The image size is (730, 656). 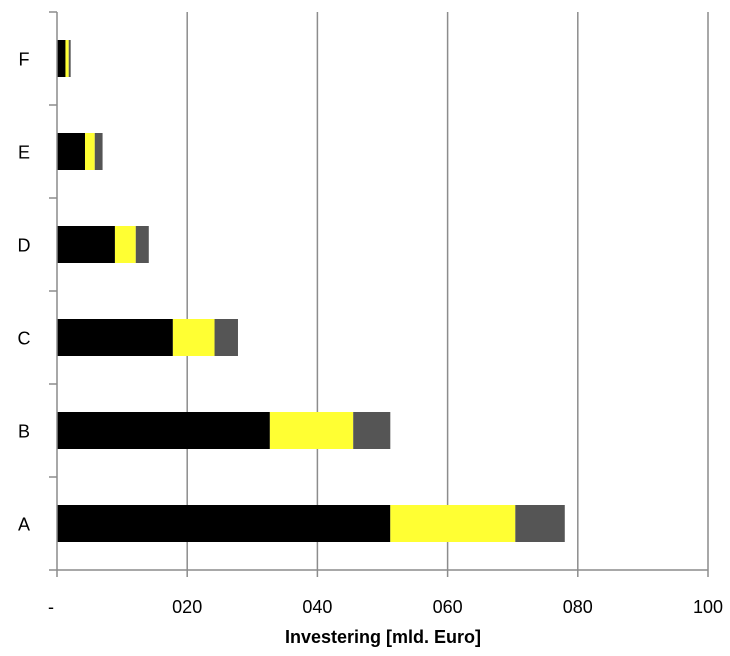 I want to click on category-label-E: E, so click(x=24, y=153).